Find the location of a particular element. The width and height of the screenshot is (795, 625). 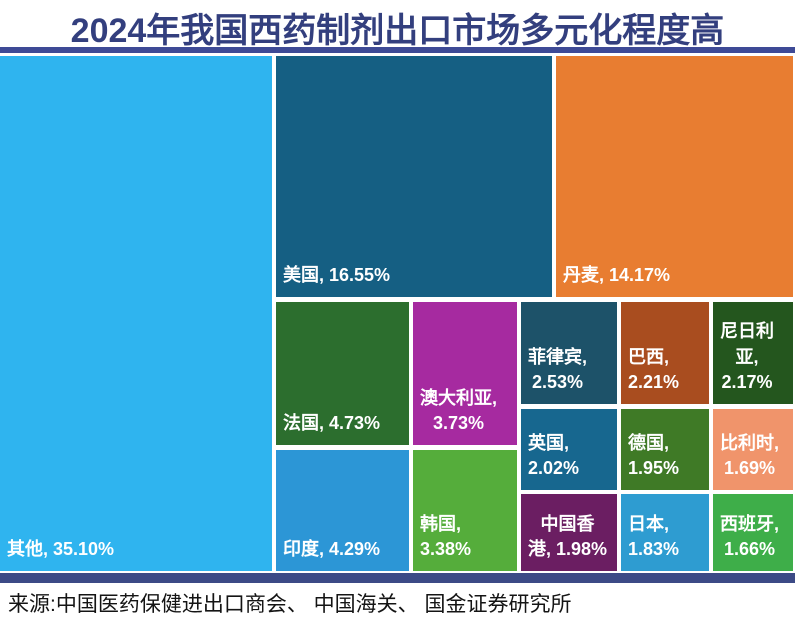

treemap-label-line: 比利时, is located at coordinates (750, 442).